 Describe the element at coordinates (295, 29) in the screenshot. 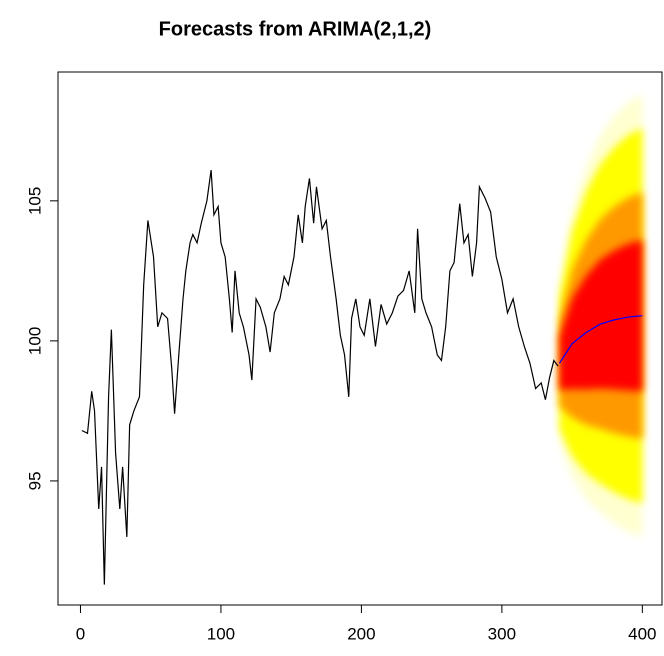

I see `chart-title: Forecasts from ARIMA(2,1,2)` at that location.